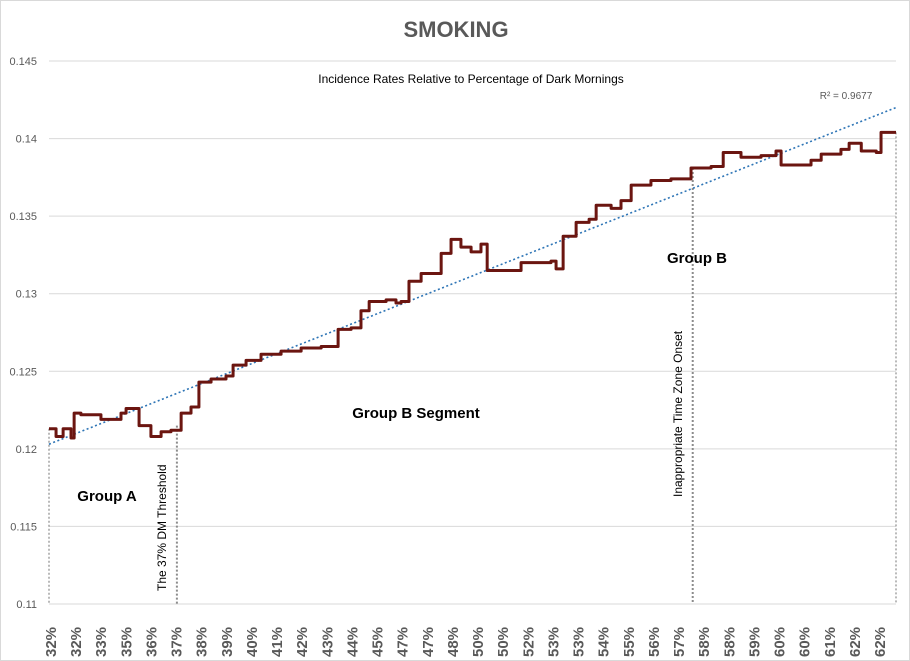  What do you see at coordinates (23, 527) in the screenshot?
I see `y-tick-label: 0.115` at bounding box center [23, 527].